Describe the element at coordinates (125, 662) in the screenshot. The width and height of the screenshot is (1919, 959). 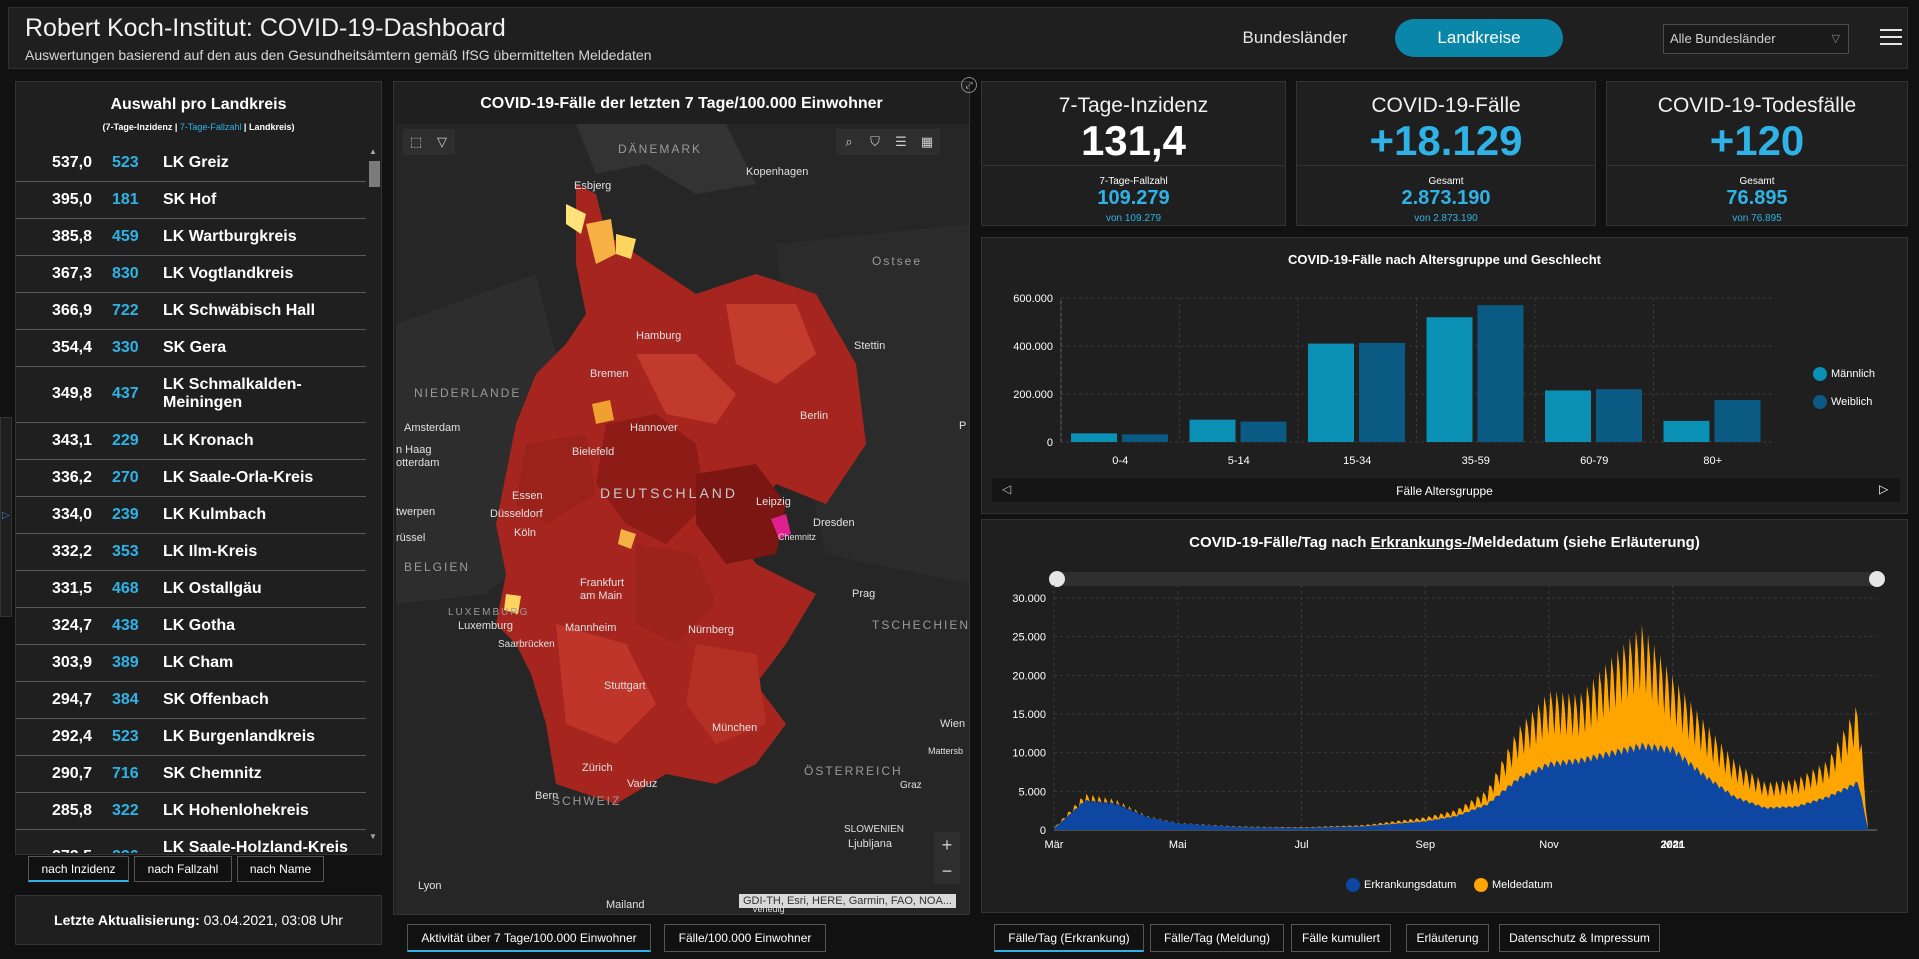
I see `case-count: 389` at that location.